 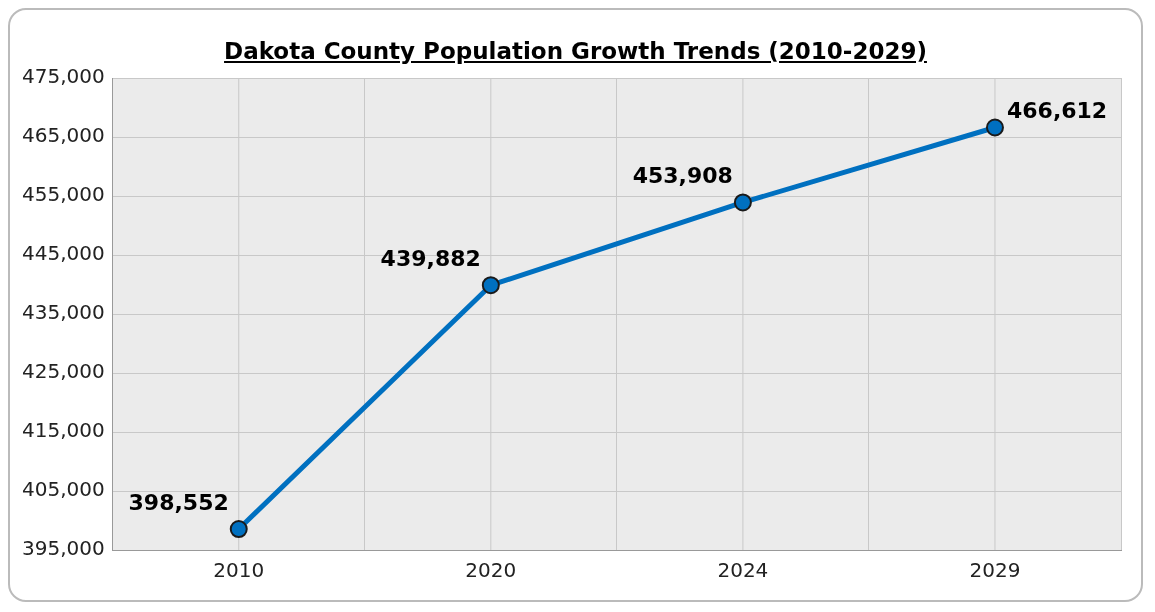 What do you see at coordinates (430, 258) in the screenshot?
I see `data-label: 439,882` at bounding box center [430, 258].